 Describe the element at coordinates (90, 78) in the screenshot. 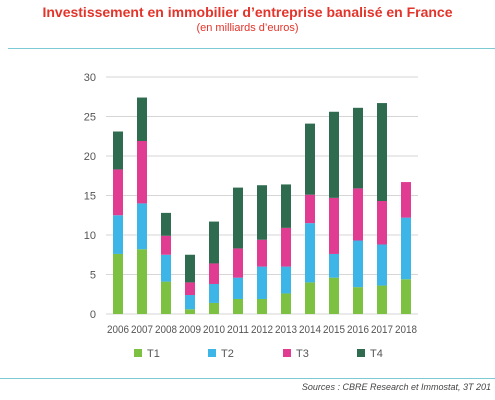

I see `y-tick-label: 30` at that location.